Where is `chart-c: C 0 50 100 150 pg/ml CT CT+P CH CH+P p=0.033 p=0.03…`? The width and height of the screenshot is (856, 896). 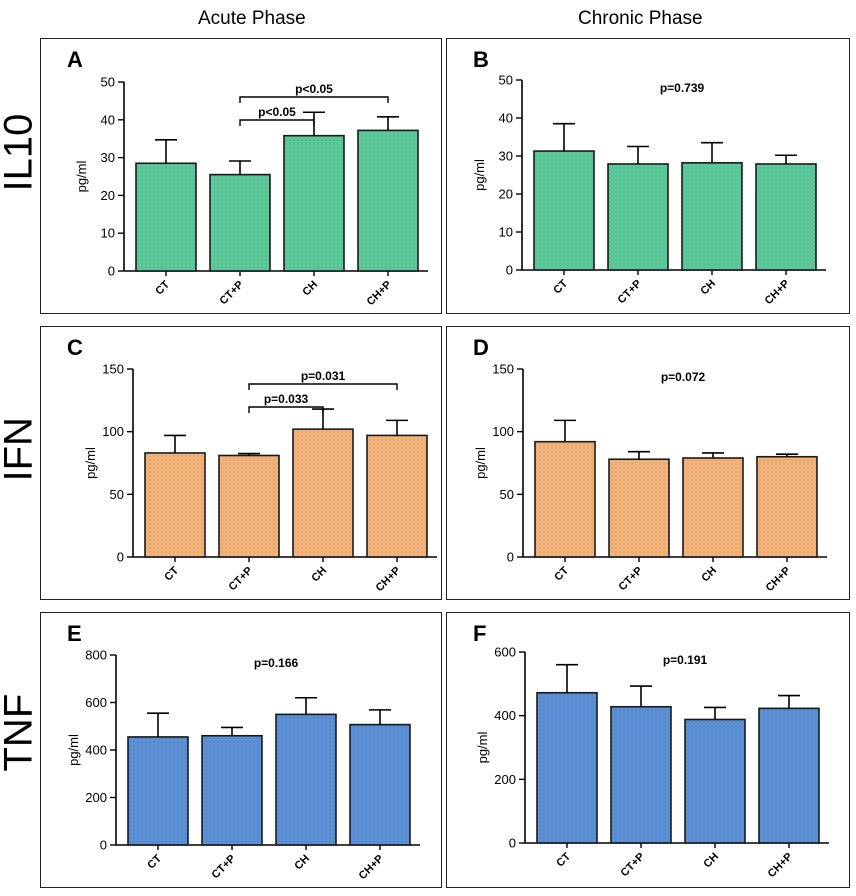
chart-c: C 0 50 100 150 pg/ml CT CT+P CH CH+P p=0.033 p=0.03… is located at coordinates (252, 464).